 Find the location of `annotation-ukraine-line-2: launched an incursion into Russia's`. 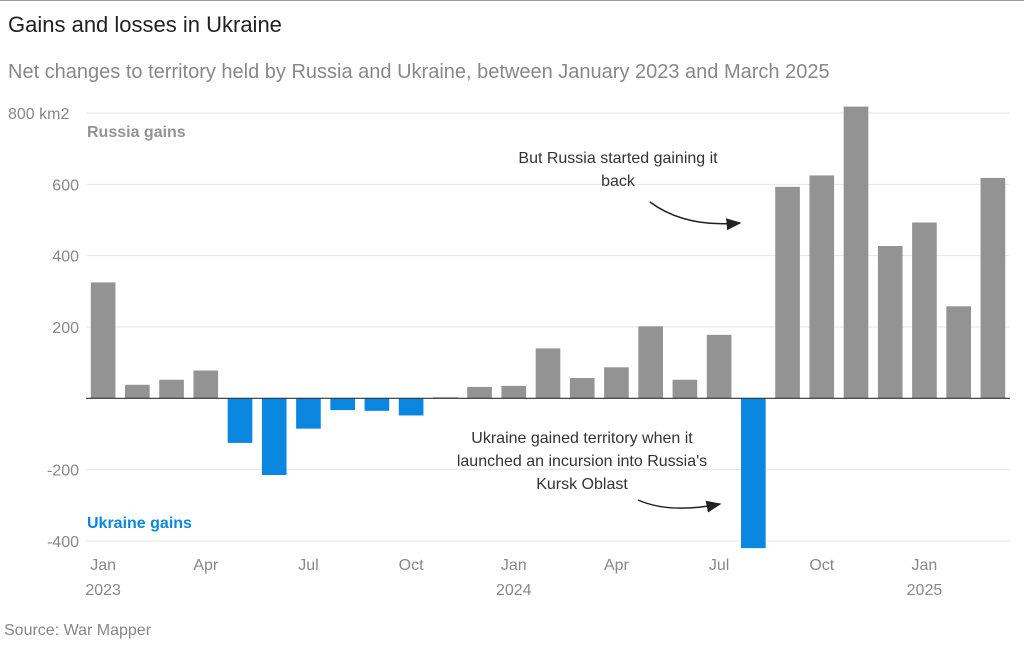

annotation-ukraine-line-2: launched an incursion into Russia's is located at coordinates (582, 461).